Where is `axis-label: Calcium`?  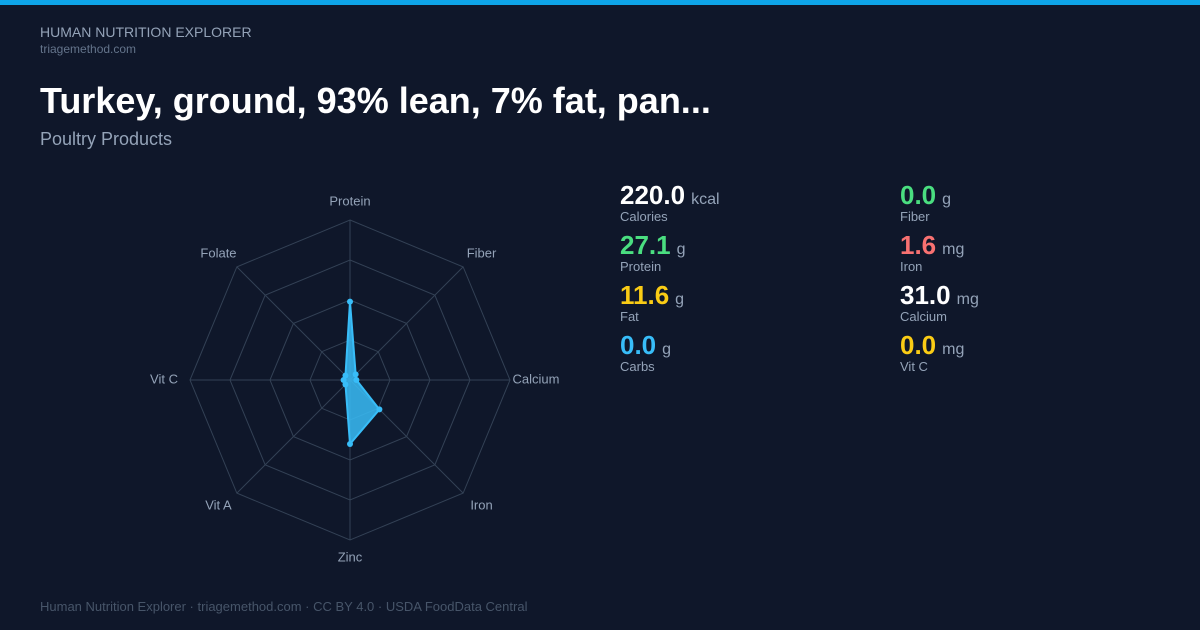 axis-label: Calcium is located at coordinates (536, 378).